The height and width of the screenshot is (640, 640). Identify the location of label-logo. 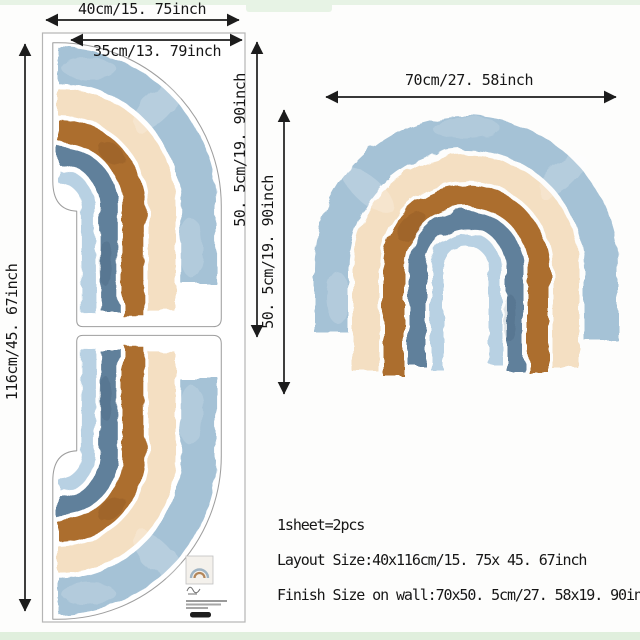
(193, 590).